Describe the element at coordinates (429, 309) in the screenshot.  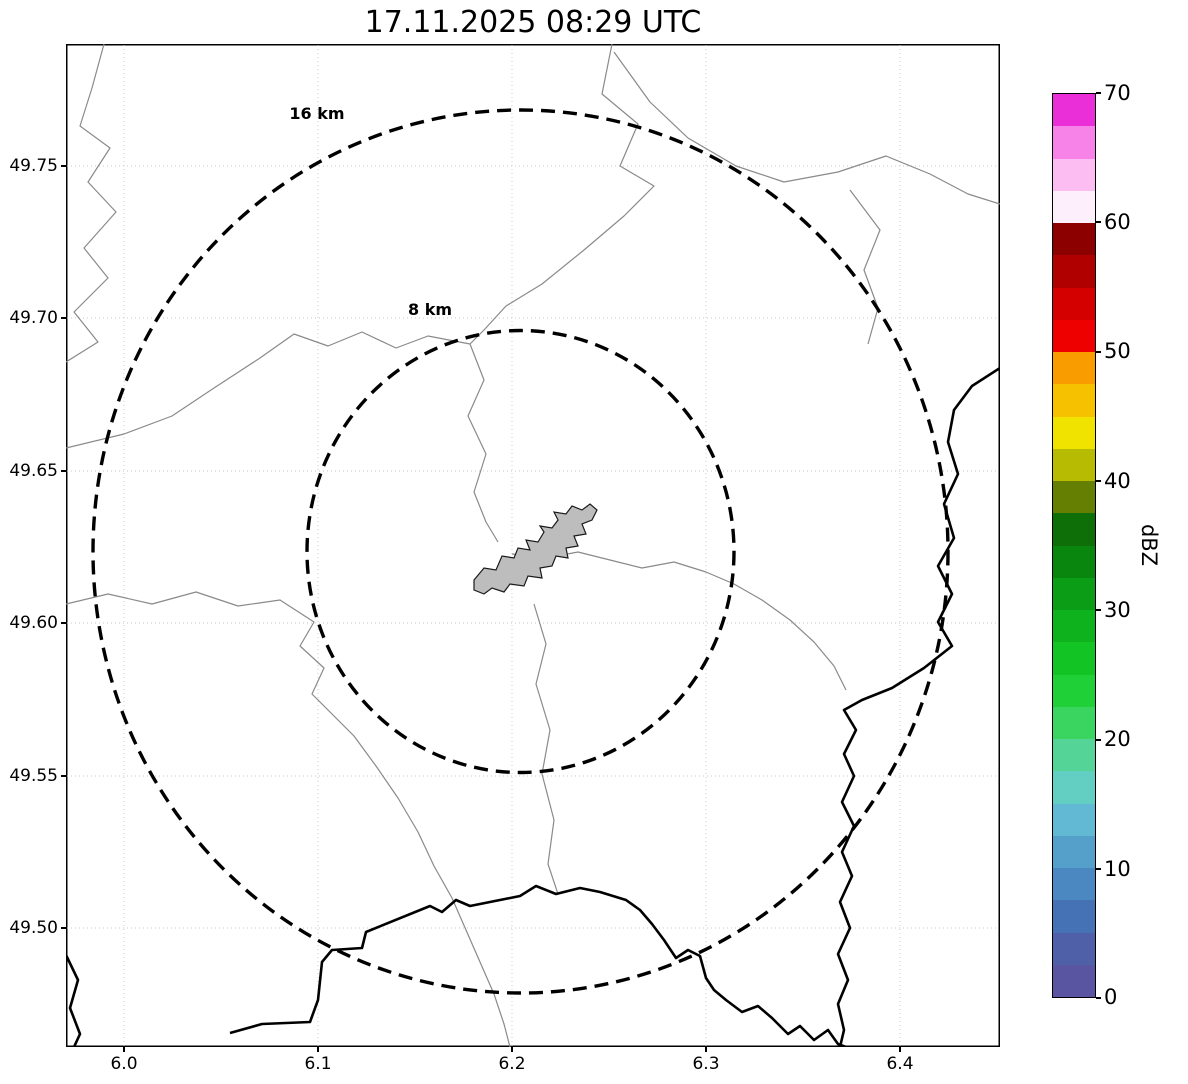
I see `range-ring-label-8km: 8 km` at that location.